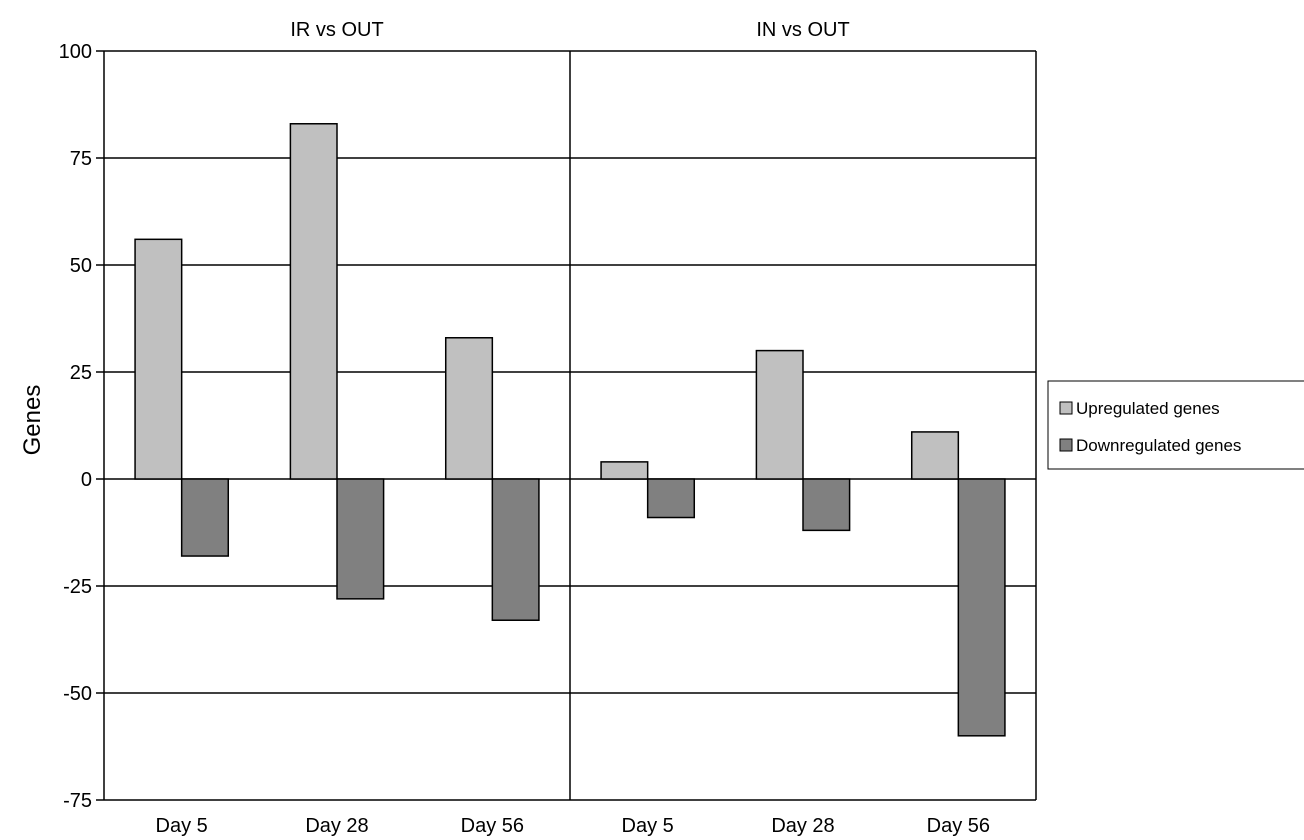 Image resolution: width=1304 pixels, height=840 pixels. Describe the element at coordinates (1148, 408) in the screenshot. I see `legend-label-upregulated: Upregulated genes` at that location.